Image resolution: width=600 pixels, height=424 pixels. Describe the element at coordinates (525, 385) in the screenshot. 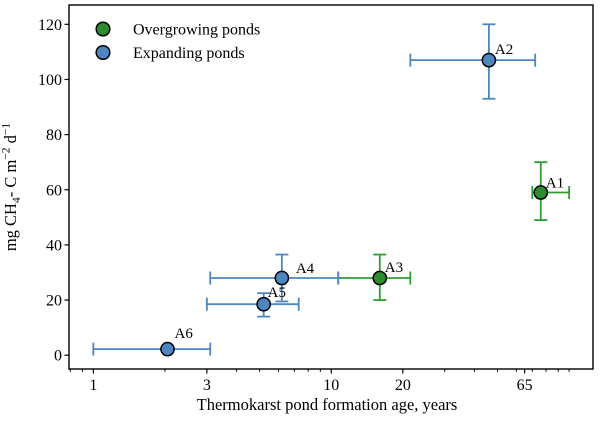

I see `x-tick-label: 65` at that location.